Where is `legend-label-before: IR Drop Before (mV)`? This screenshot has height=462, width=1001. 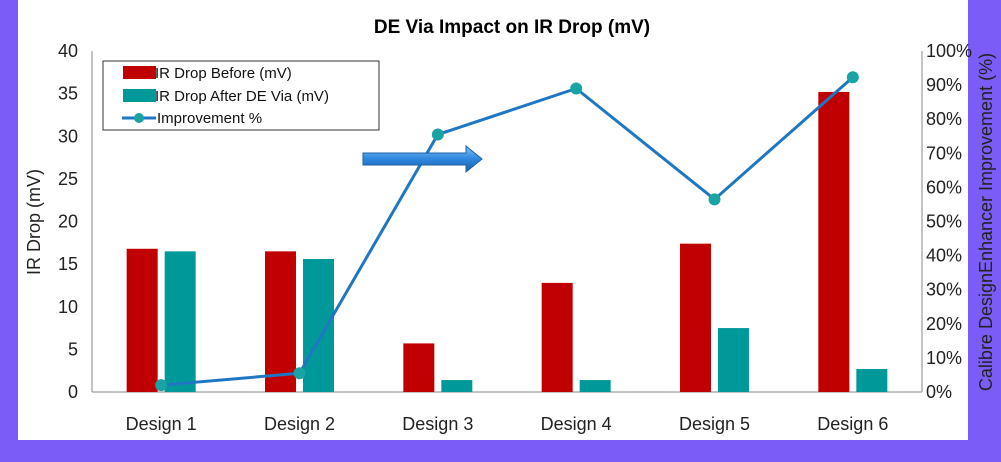
legend-label-before: IR Drop Before (mV) is located at coordinates (223, 73).